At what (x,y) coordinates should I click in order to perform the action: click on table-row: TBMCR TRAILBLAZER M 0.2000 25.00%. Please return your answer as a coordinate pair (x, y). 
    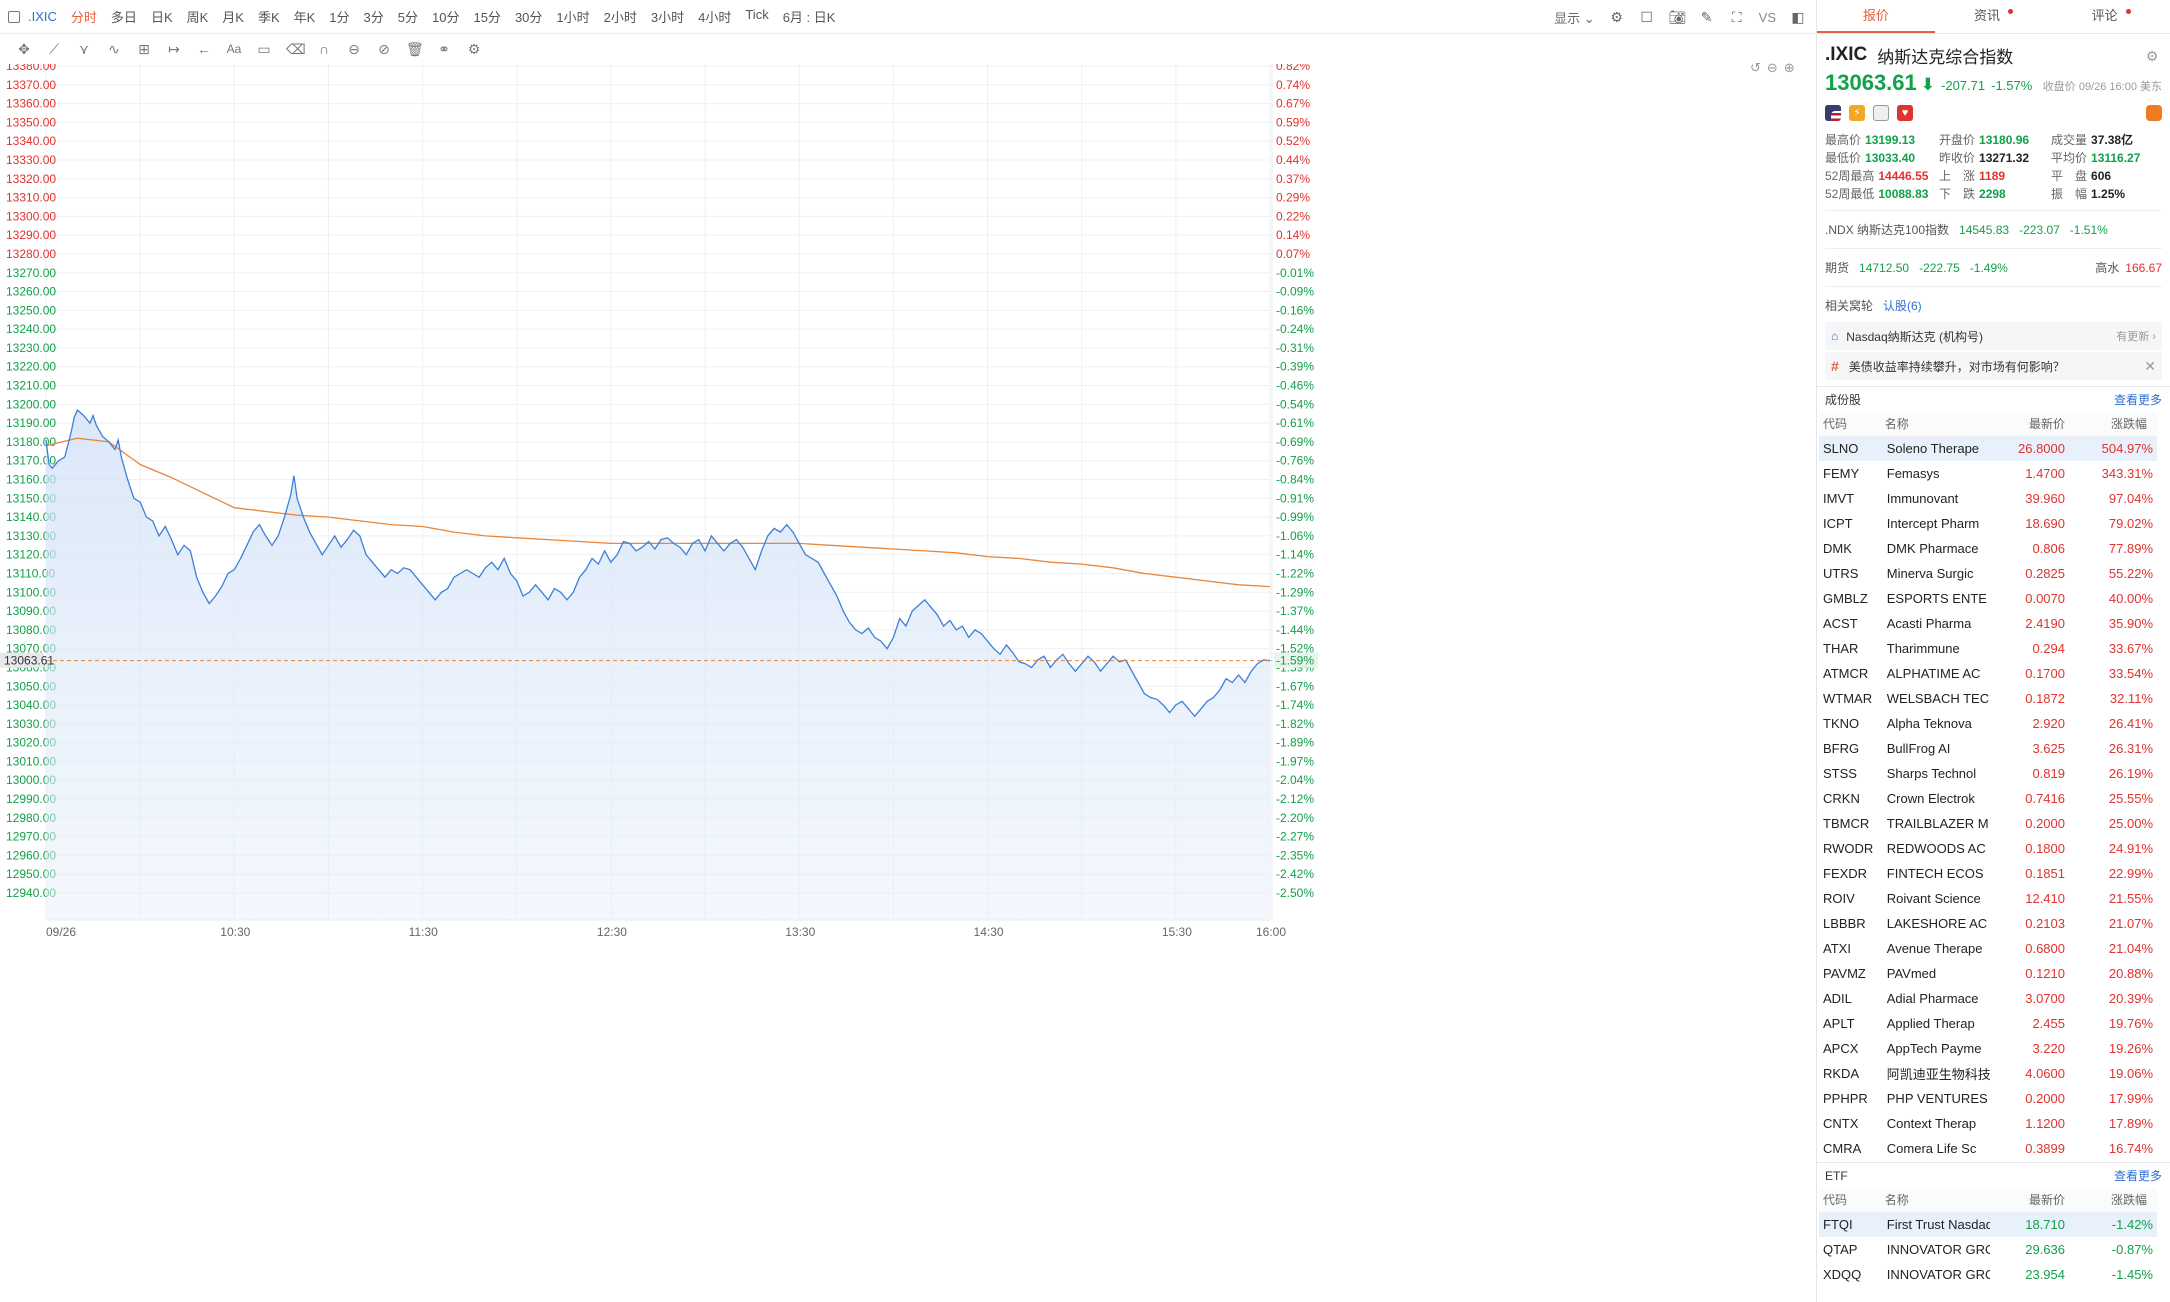
    Looking at the image, I should click on (1988, 823).